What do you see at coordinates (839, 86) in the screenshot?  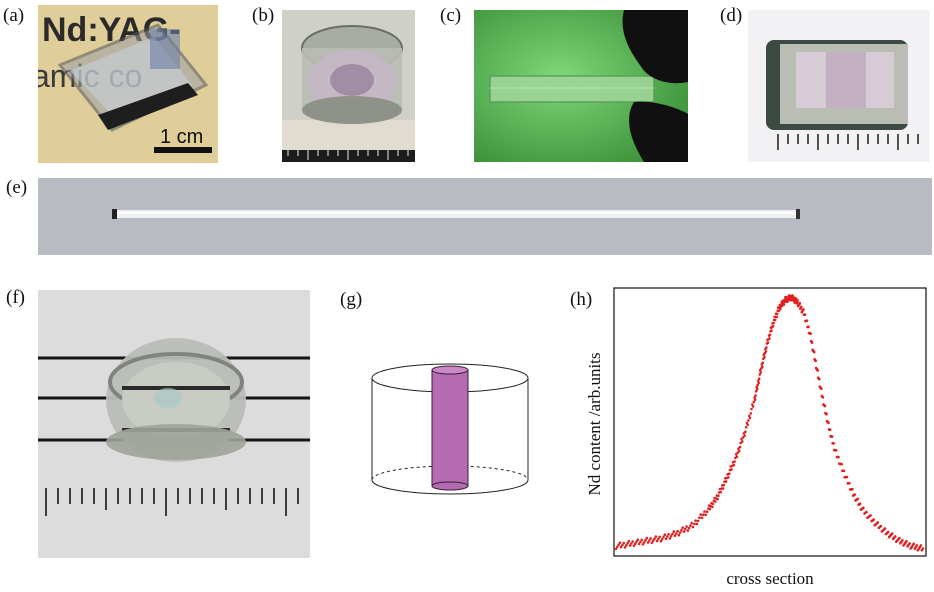 I see `photo-d-composite-slab` at bounding box center [839, 86].